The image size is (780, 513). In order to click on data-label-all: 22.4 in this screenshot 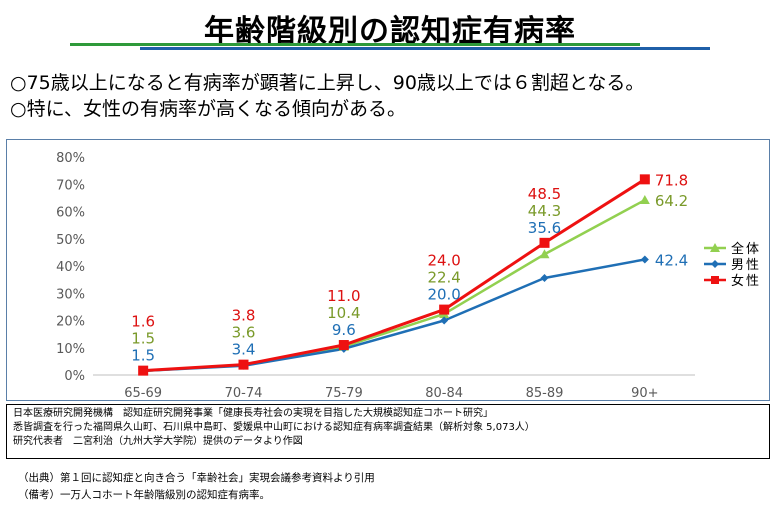, I will do `click(443, 278)`.